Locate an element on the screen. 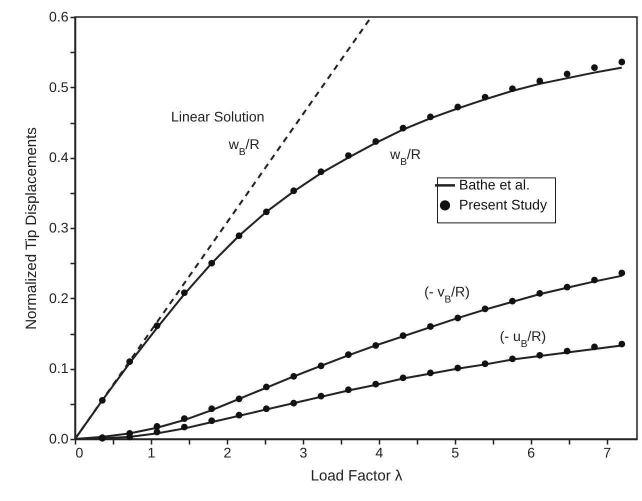  x-tick-label: 3 is located at coordinates (303, 452).